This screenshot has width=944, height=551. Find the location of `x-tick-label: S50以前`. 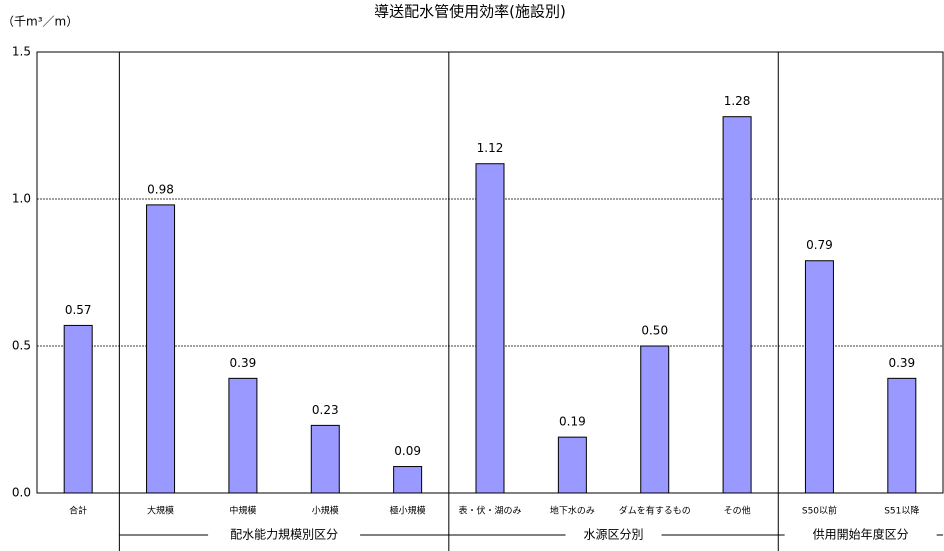

x-tick-label: S50以前 is located at coordinates (819, 511).